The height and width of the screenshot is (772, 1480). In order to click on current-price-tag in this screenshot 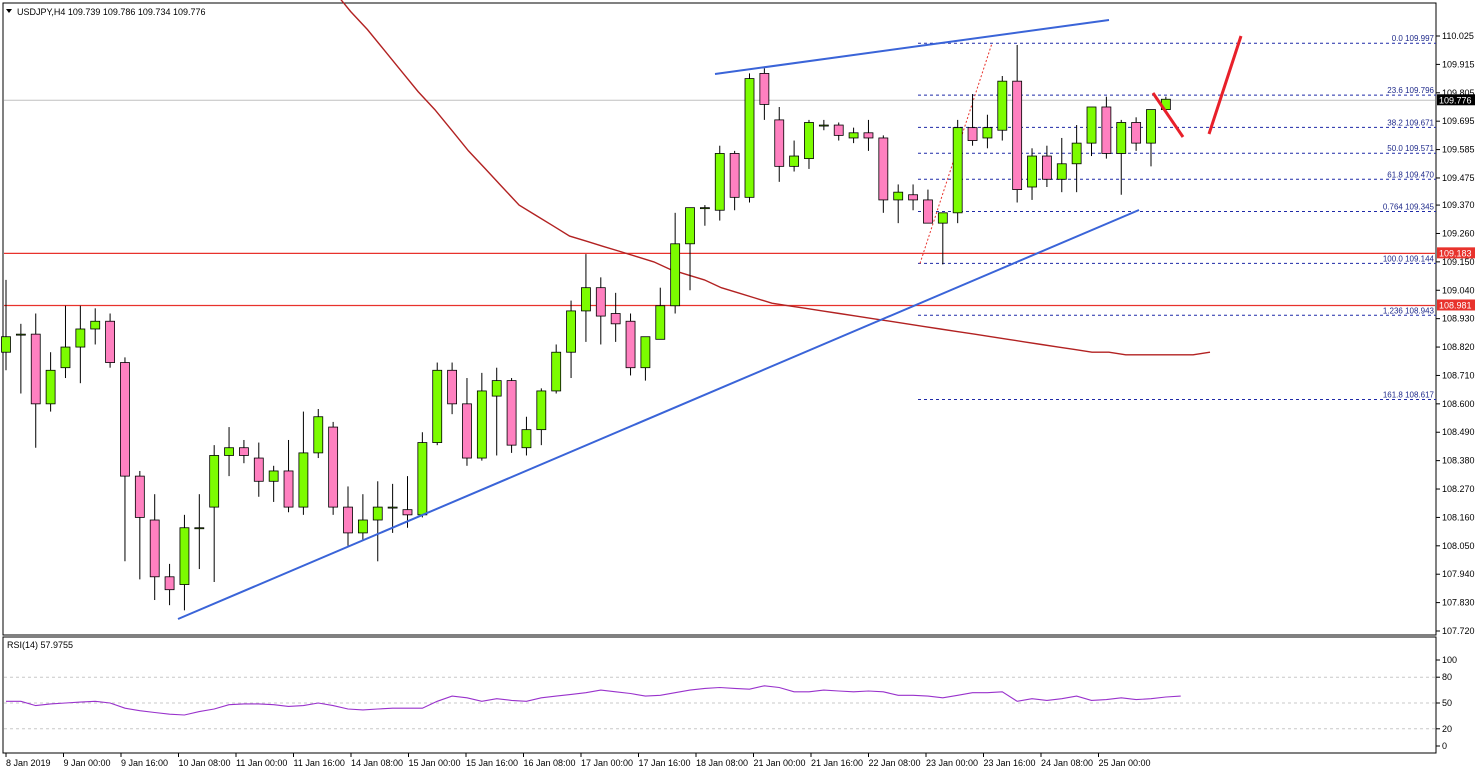, I will do `click(1456, 100)`.